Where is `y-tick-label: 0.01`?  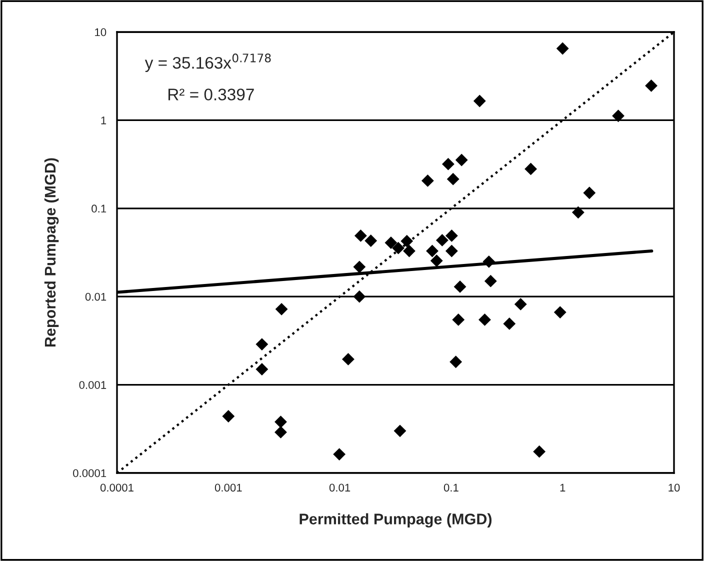 y-tick-label: 0.01 is located at coordinates (95, 296).